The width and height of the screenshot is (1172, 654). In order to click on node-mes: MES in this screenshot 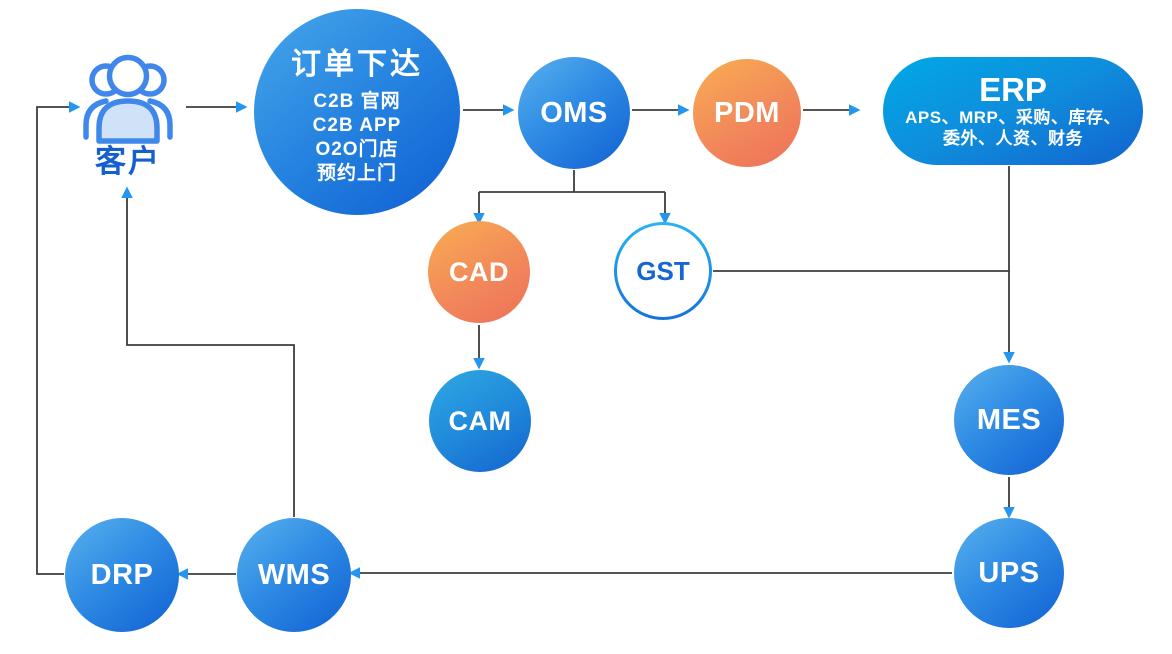, I will do `click(1009, 420)`.